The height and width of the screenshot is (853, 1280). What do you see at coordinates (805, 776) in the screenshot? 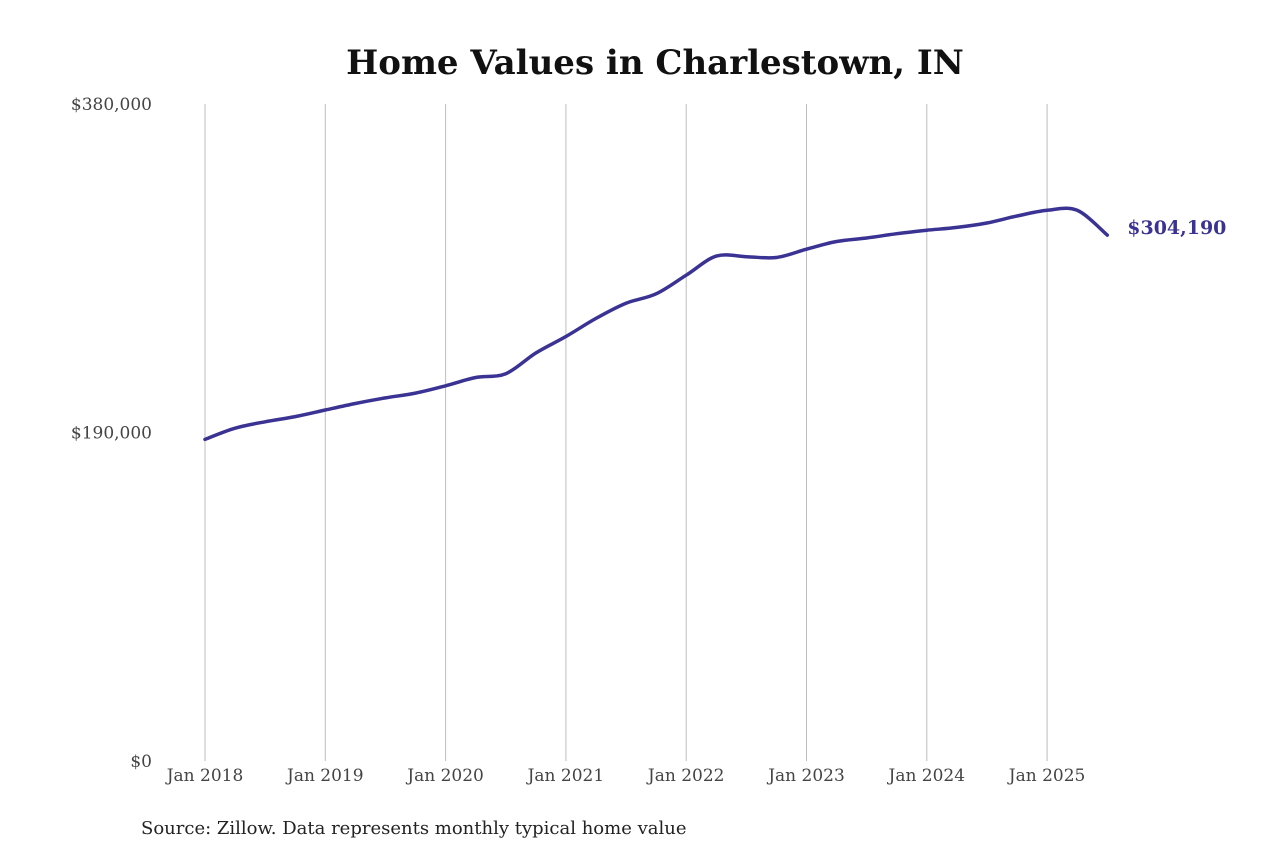
I see `x-tick-label: Jan 2023` at bounding box center [805, 776].